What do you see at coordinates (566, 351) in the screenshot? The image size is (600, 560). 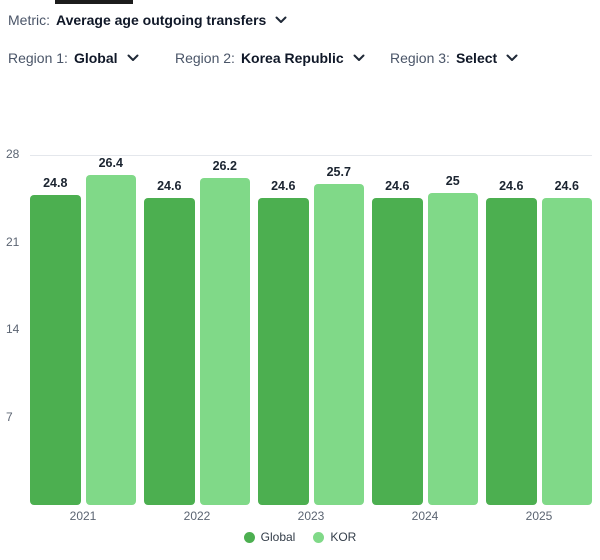 I see `bar-kor-2025` at bounding box center [566, 351].